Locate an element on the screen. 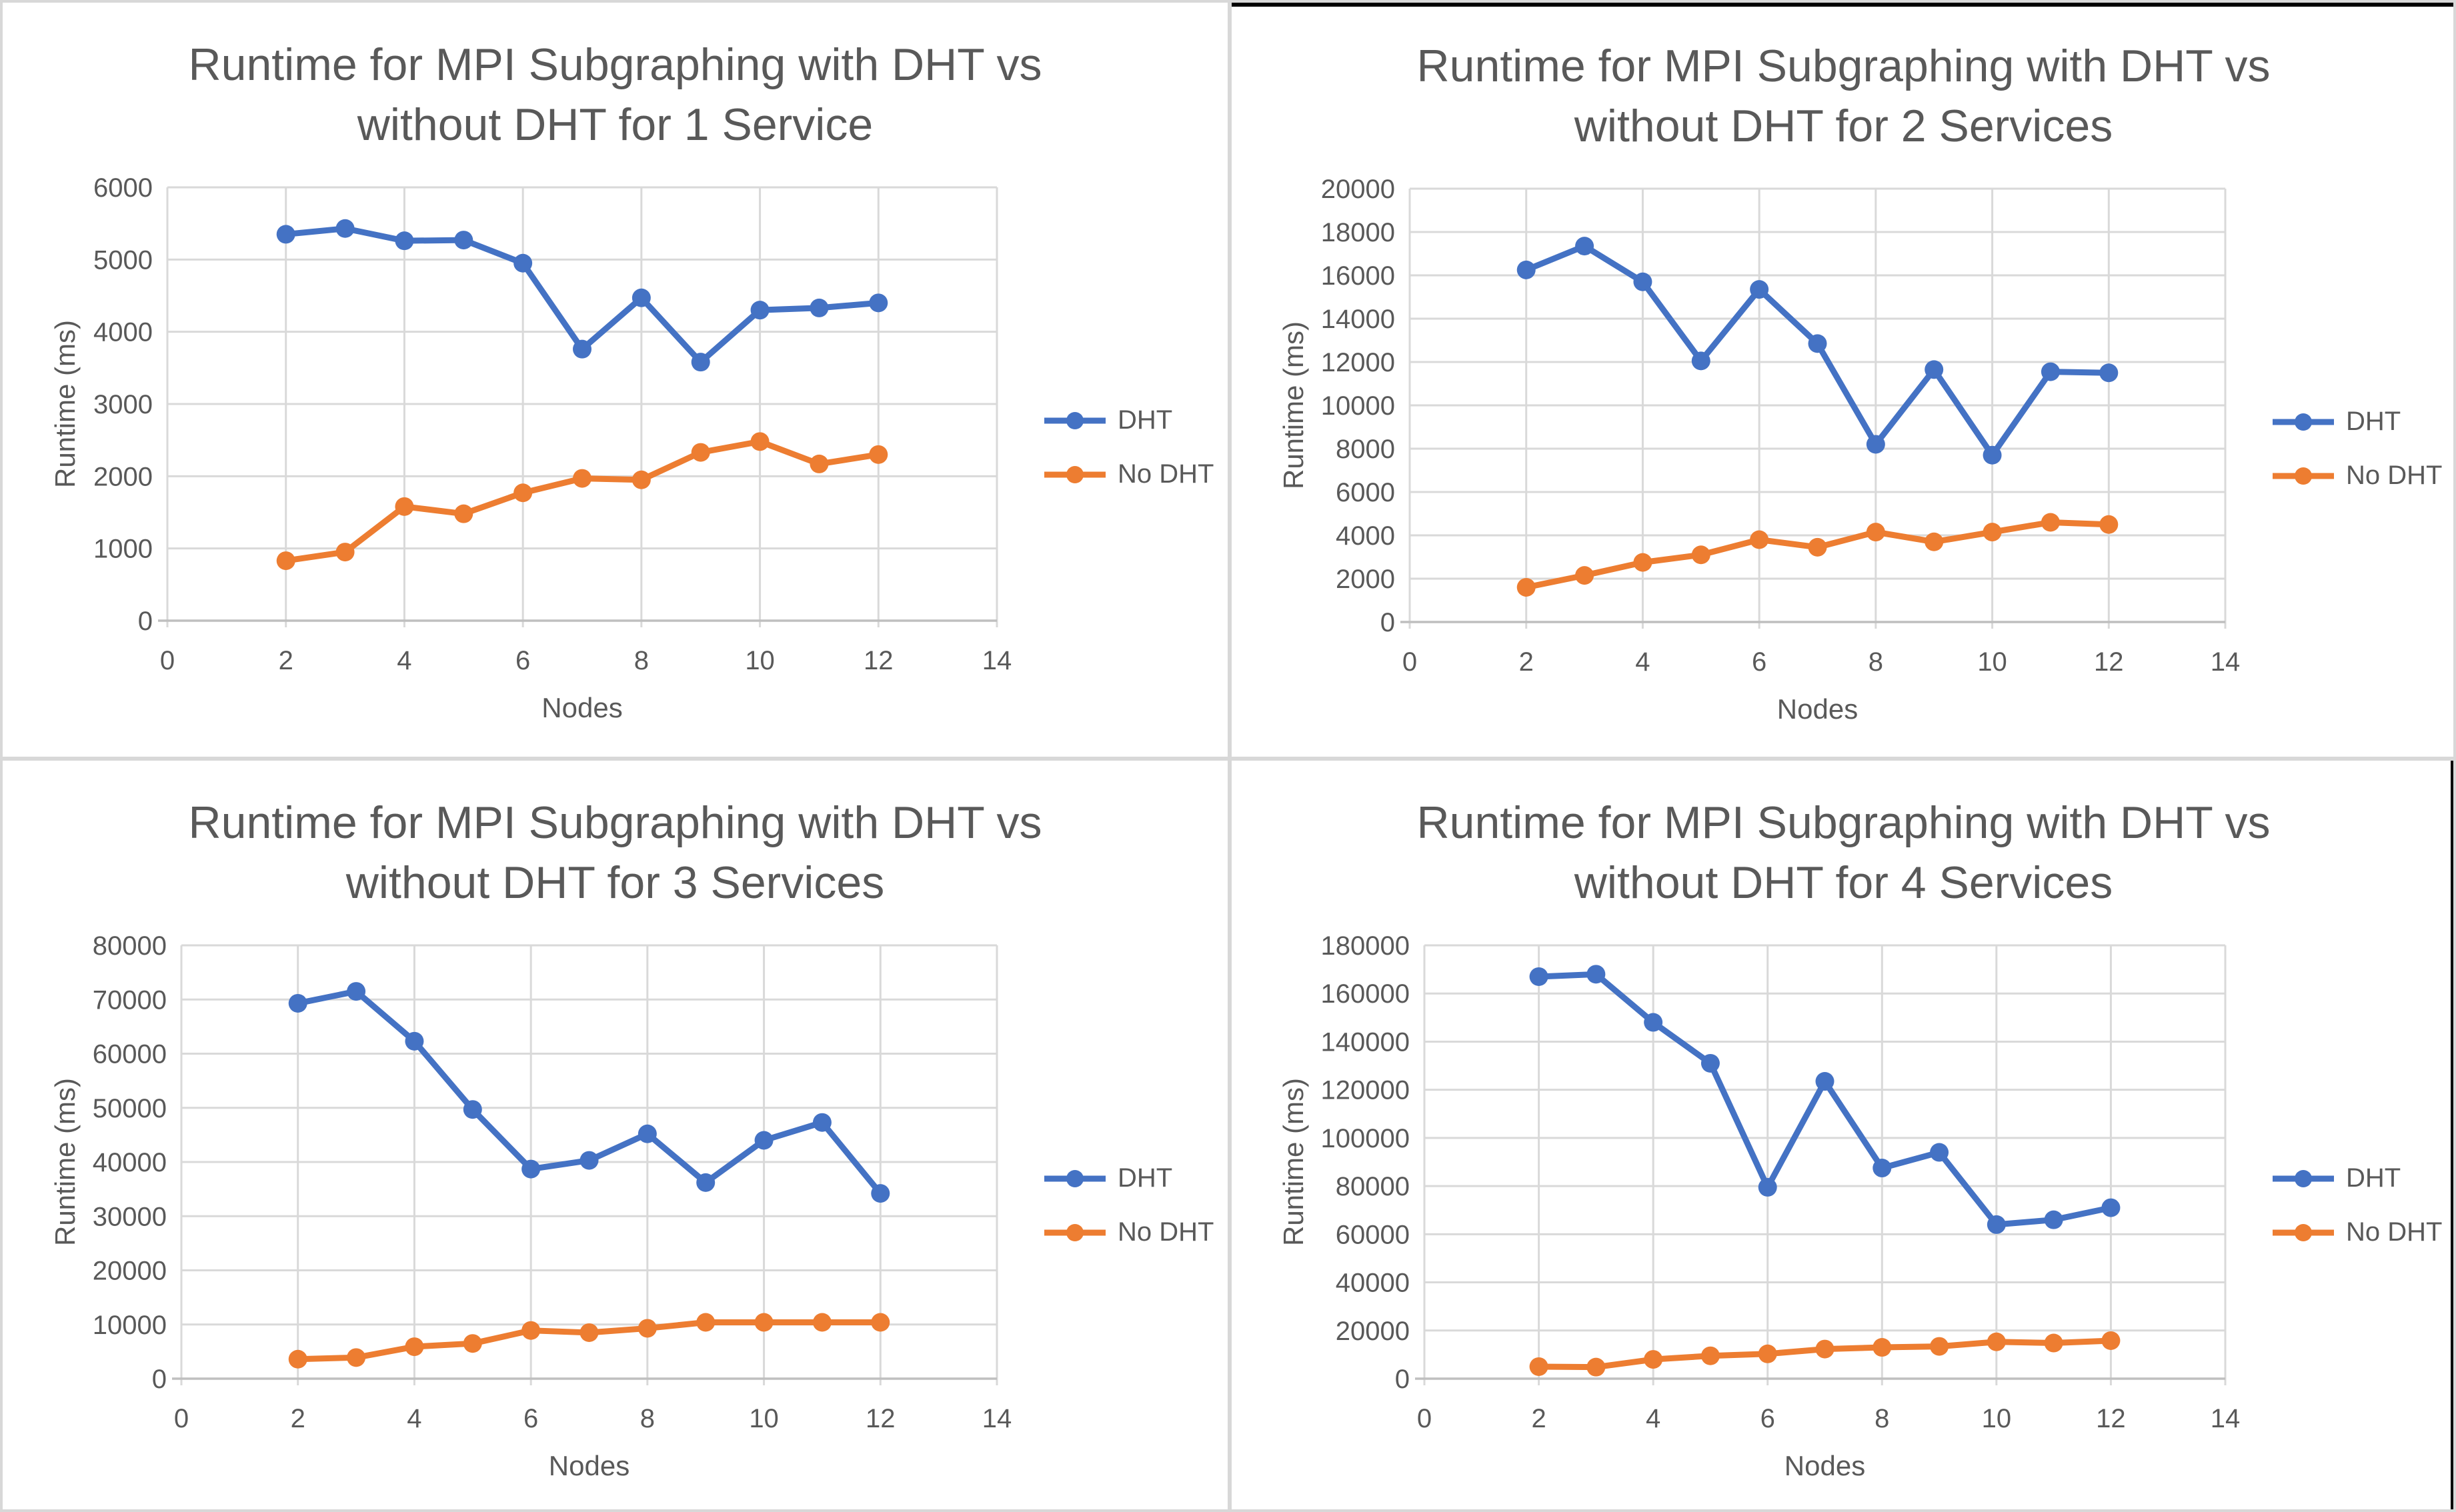 This screenshot has height=1512, width=2456. y-tick-label: 10000 is located at coordinates (1358, 406).